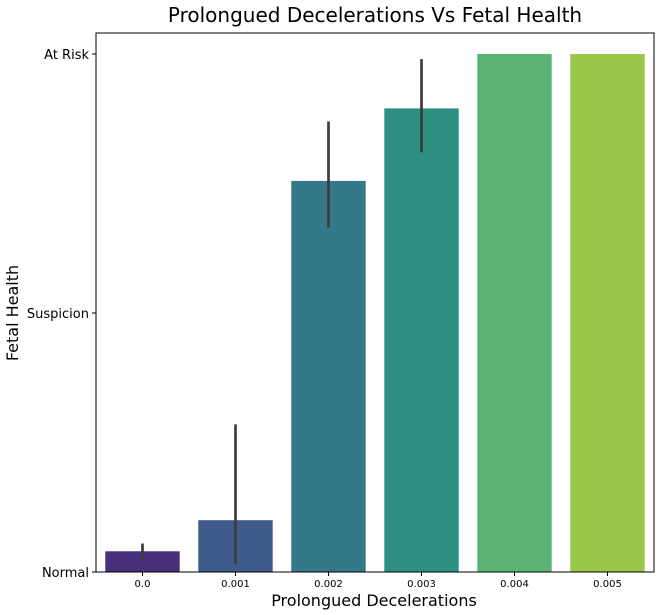 This screenshot has height=615, width=660. I want to click on y-tick-label-normal: Normal, so click(65, 573).